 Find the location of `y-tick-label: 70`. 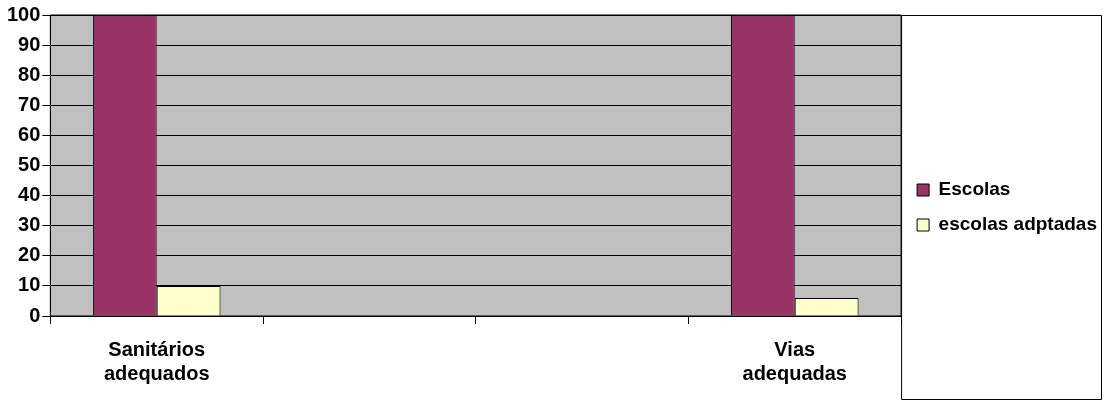

y-tick-label: 70 is located at coordinates (29, 103).